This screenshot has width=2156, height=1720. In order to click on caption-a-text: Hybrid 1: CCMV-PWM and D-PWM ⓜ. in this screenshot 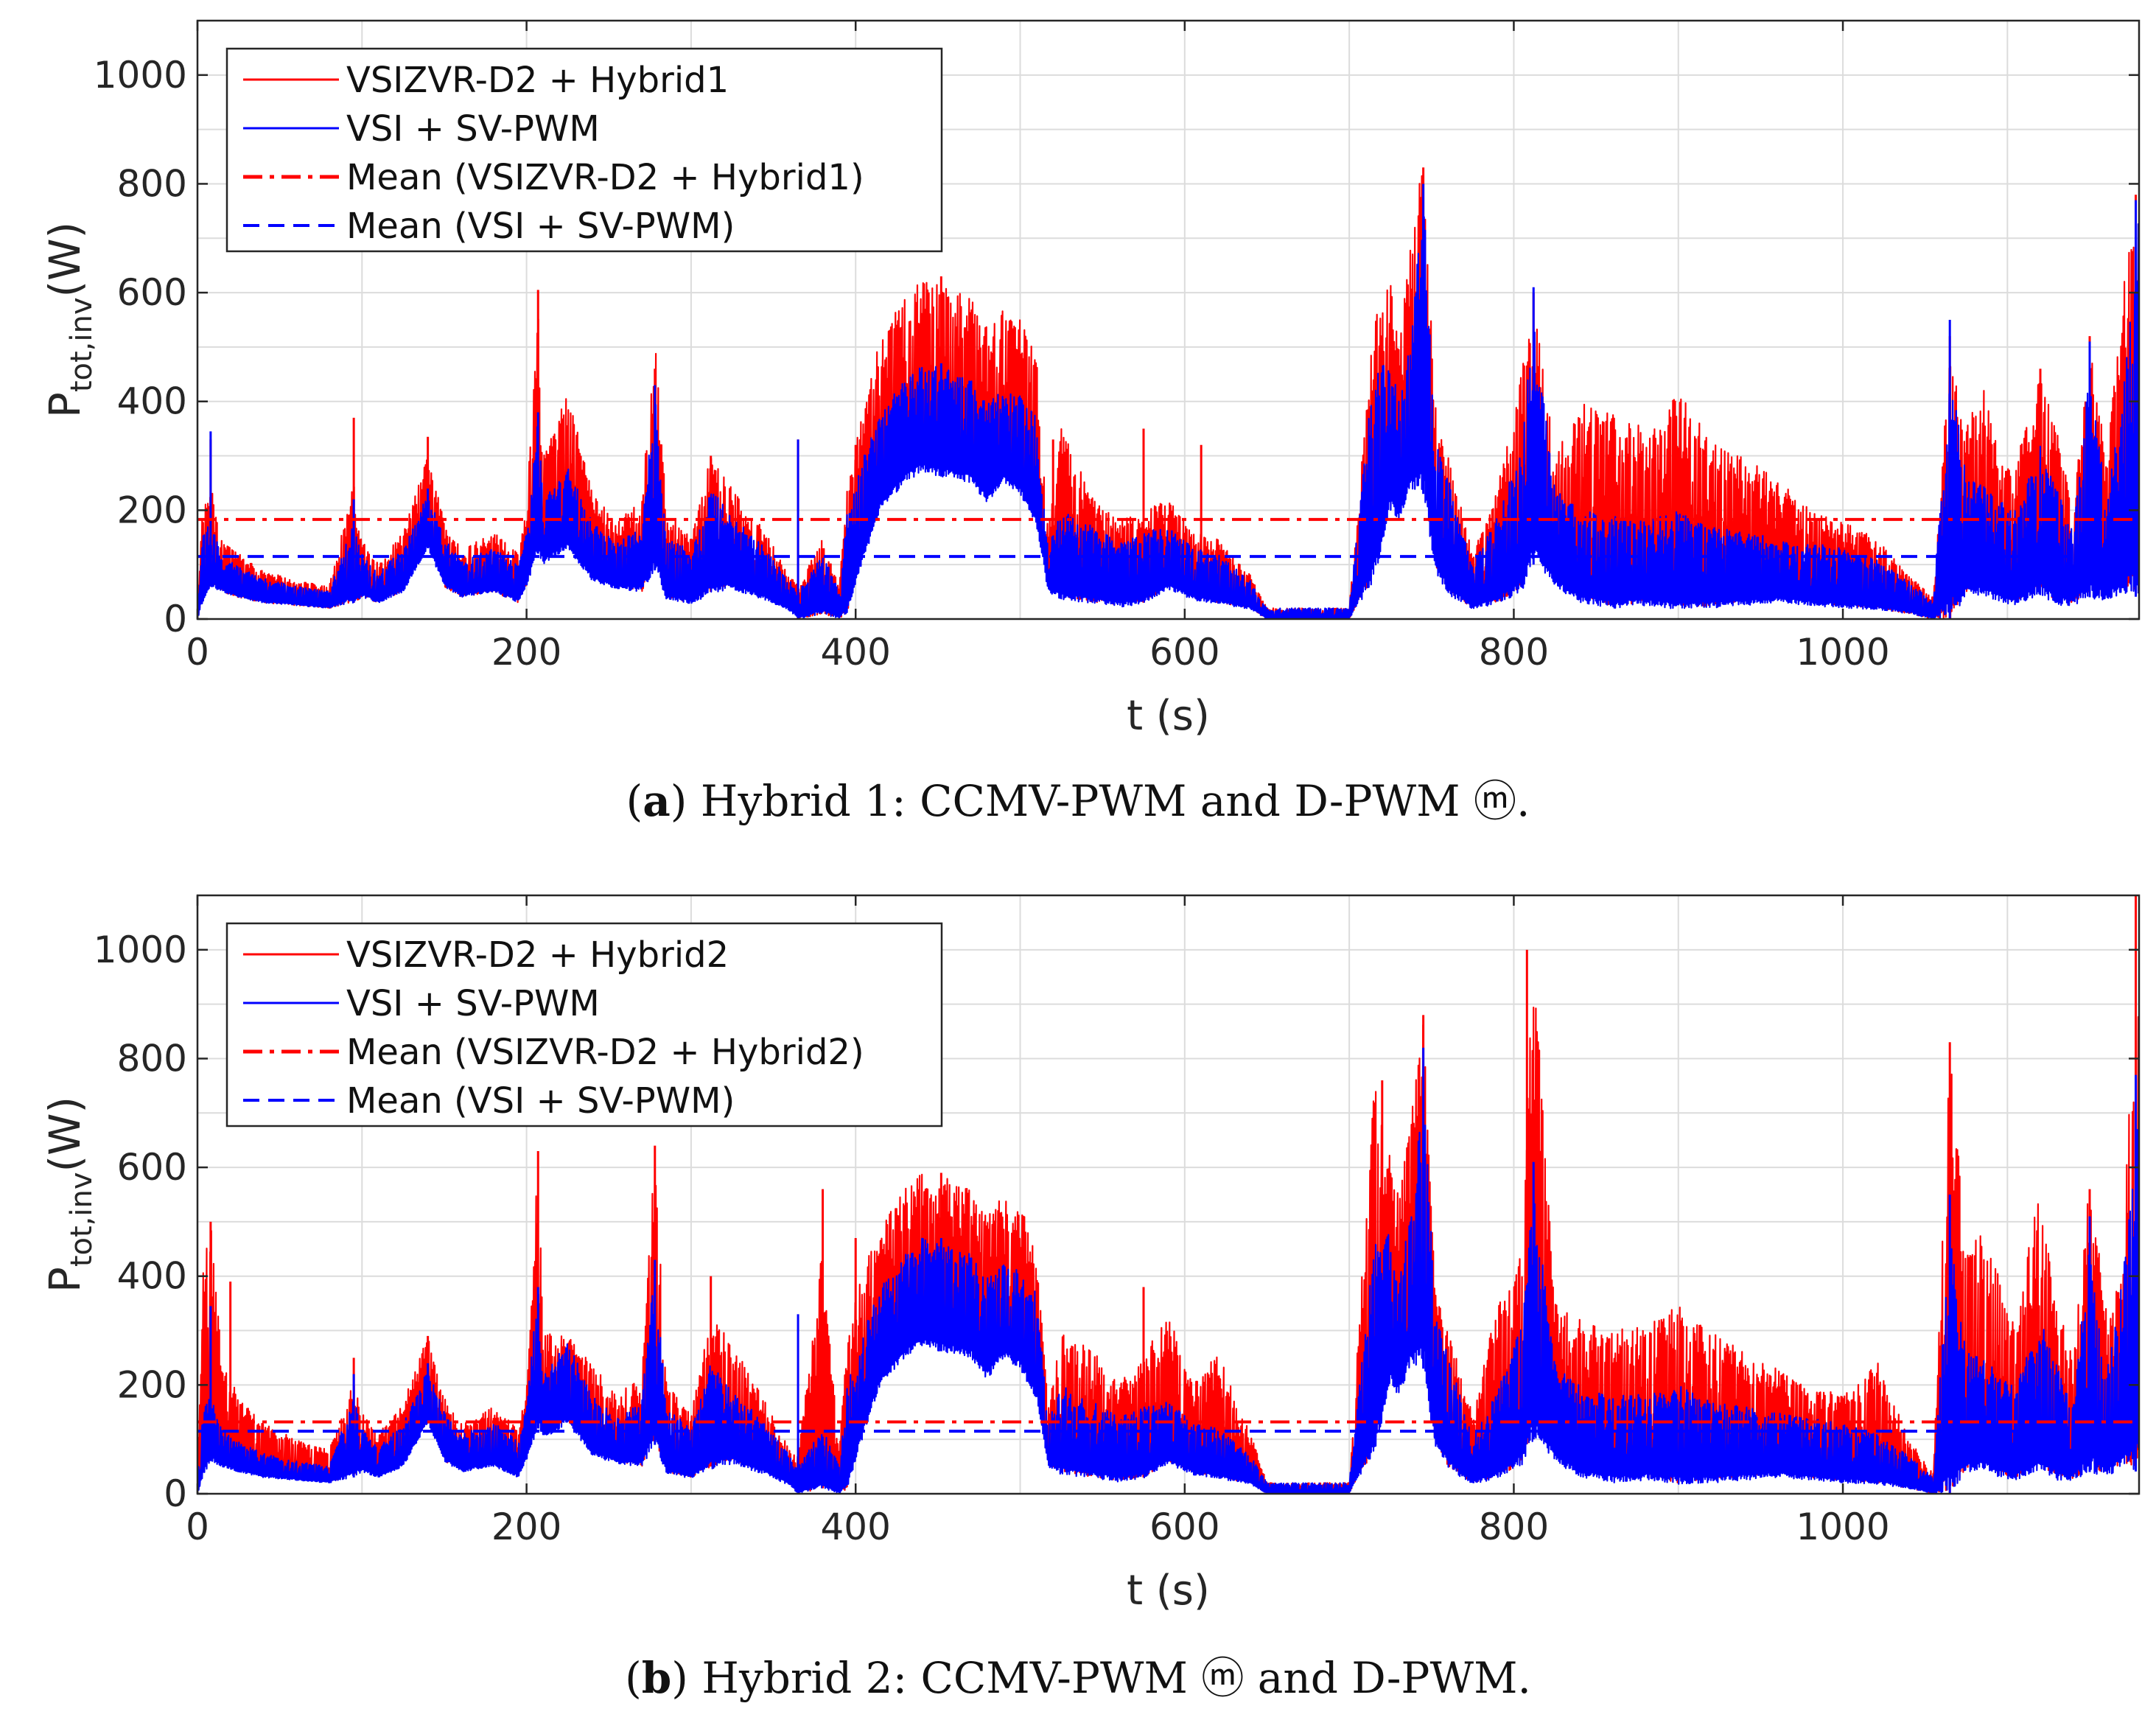, I will do `click(1115, 801)`.